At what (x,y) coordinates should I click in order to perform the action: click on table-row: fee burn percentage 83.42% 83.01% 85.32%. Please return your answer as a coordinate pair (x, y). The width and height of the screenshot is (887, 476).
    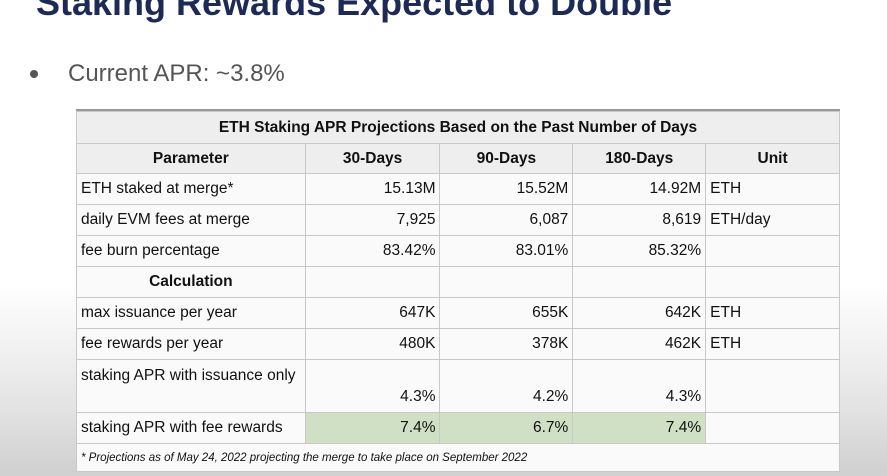
    Looking at the image, I should click on (458, 251).